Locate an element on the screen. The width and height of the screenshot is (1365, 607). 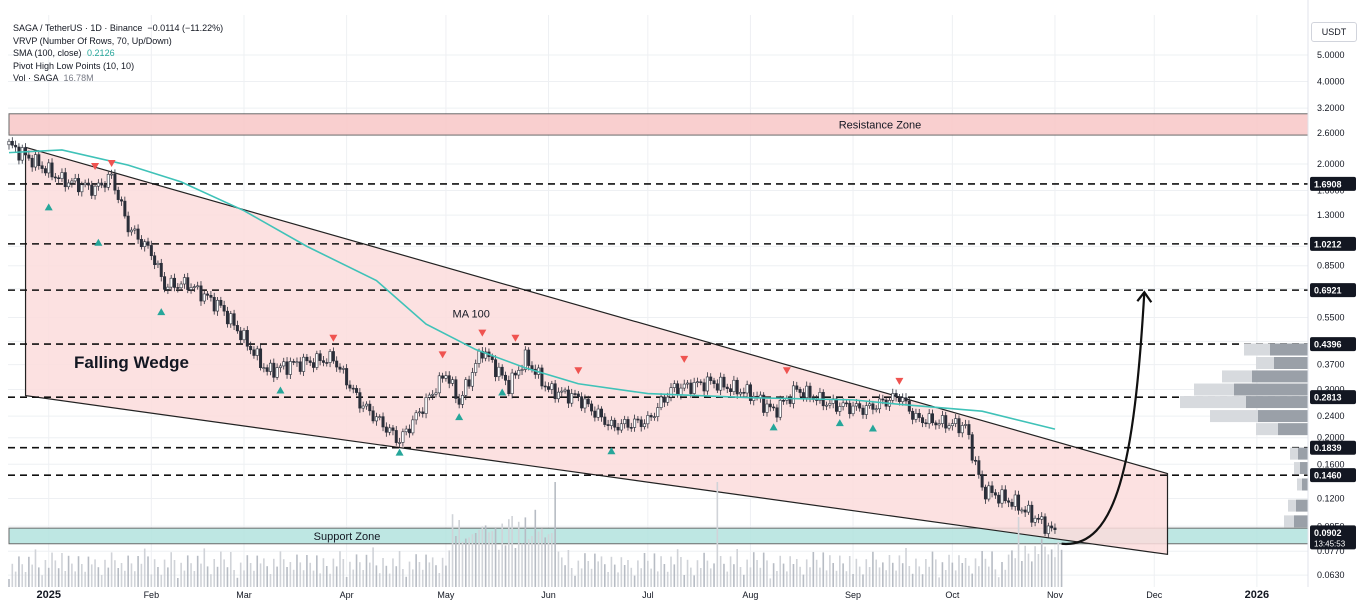
resistance-zone-label: Resistance Zone is located at coordinates (880, 125).